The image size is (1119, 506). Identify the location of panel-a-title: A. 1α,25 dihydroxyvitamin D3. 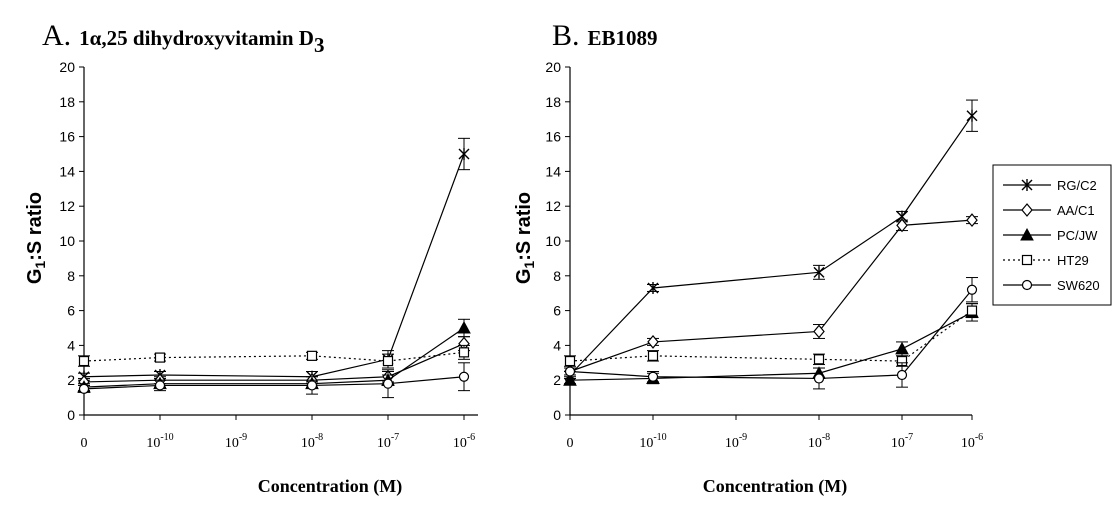
(183, 38).